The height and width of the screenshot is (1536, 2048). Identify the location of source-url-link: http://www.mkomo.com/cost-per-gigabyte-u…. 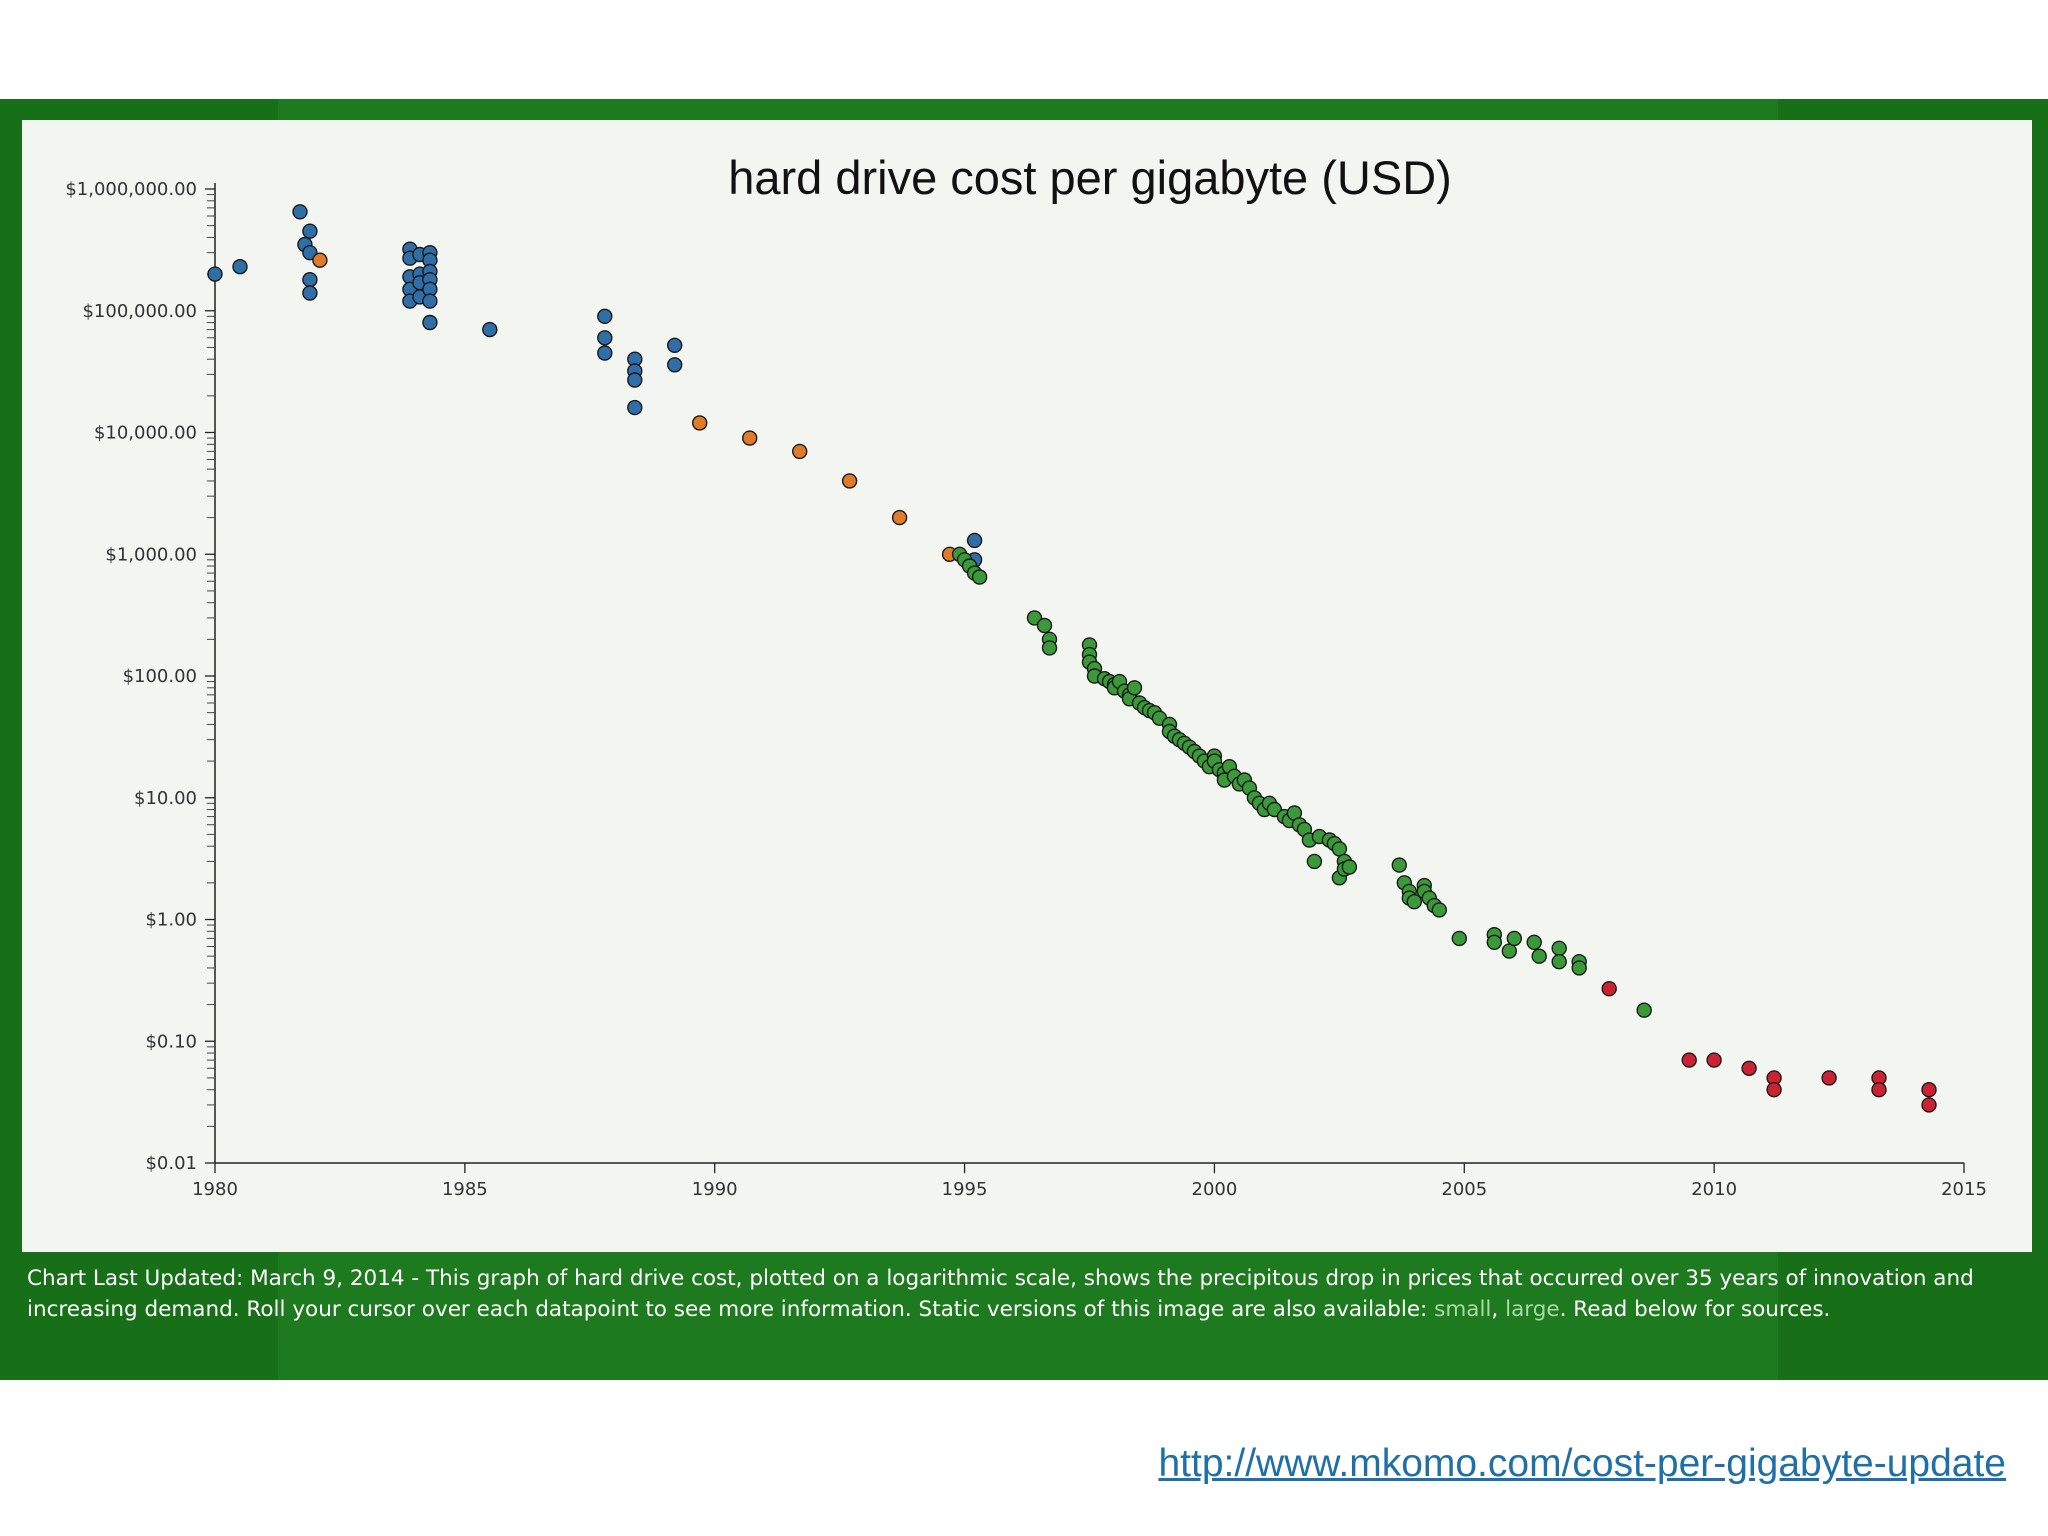
(1582, 1463).